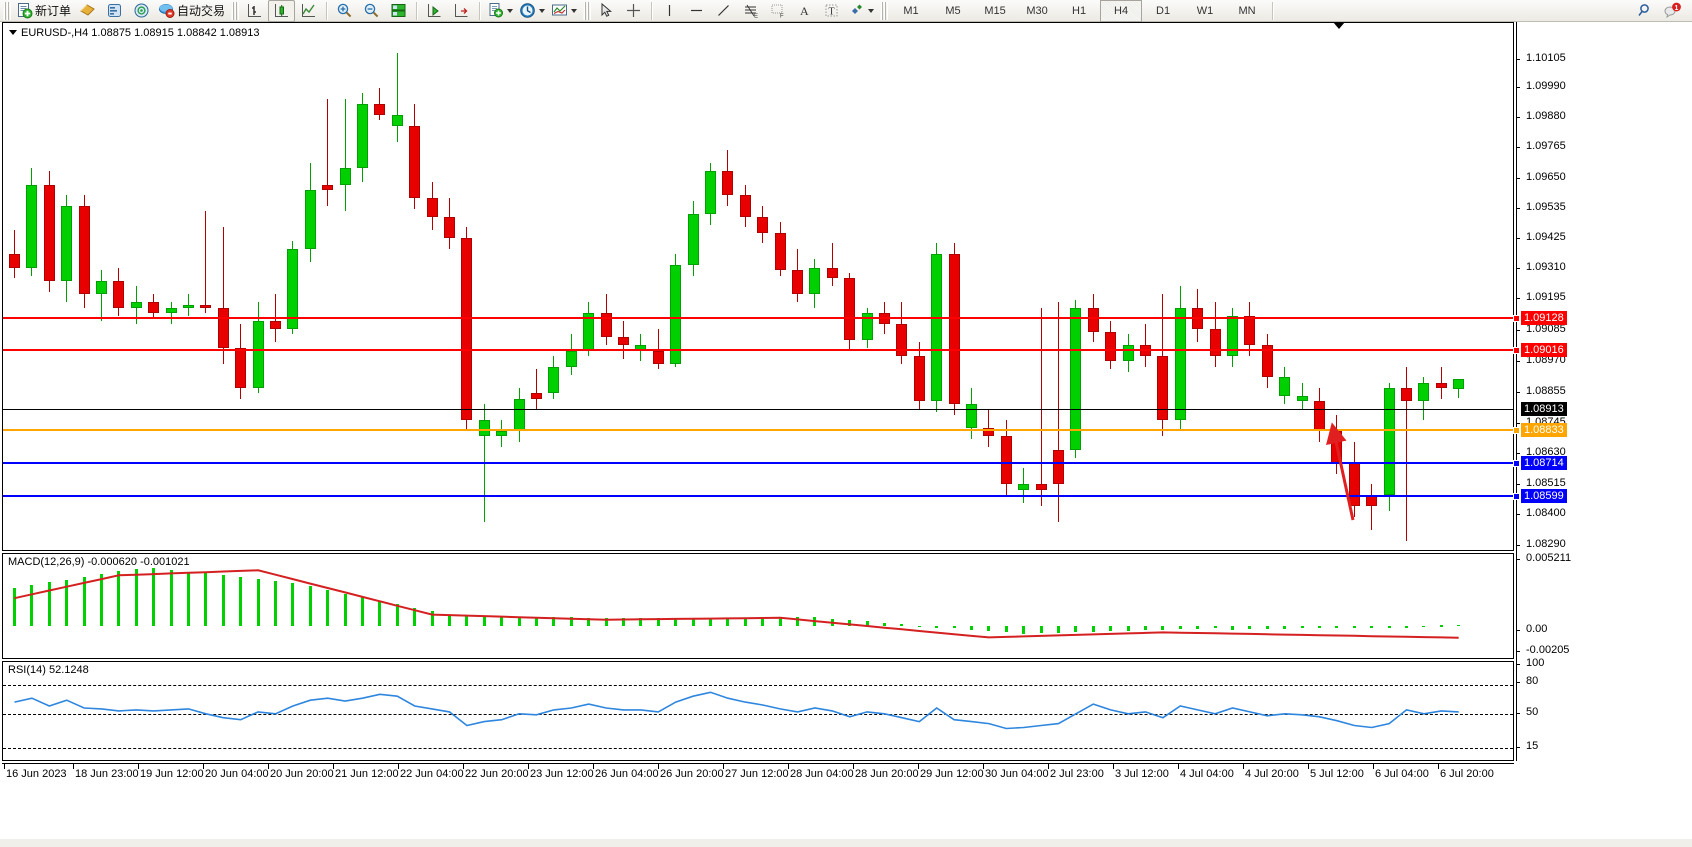  Describe the element at coordinates (831, 11) in the screenshot. I see `text-label-icon: T` at that location.